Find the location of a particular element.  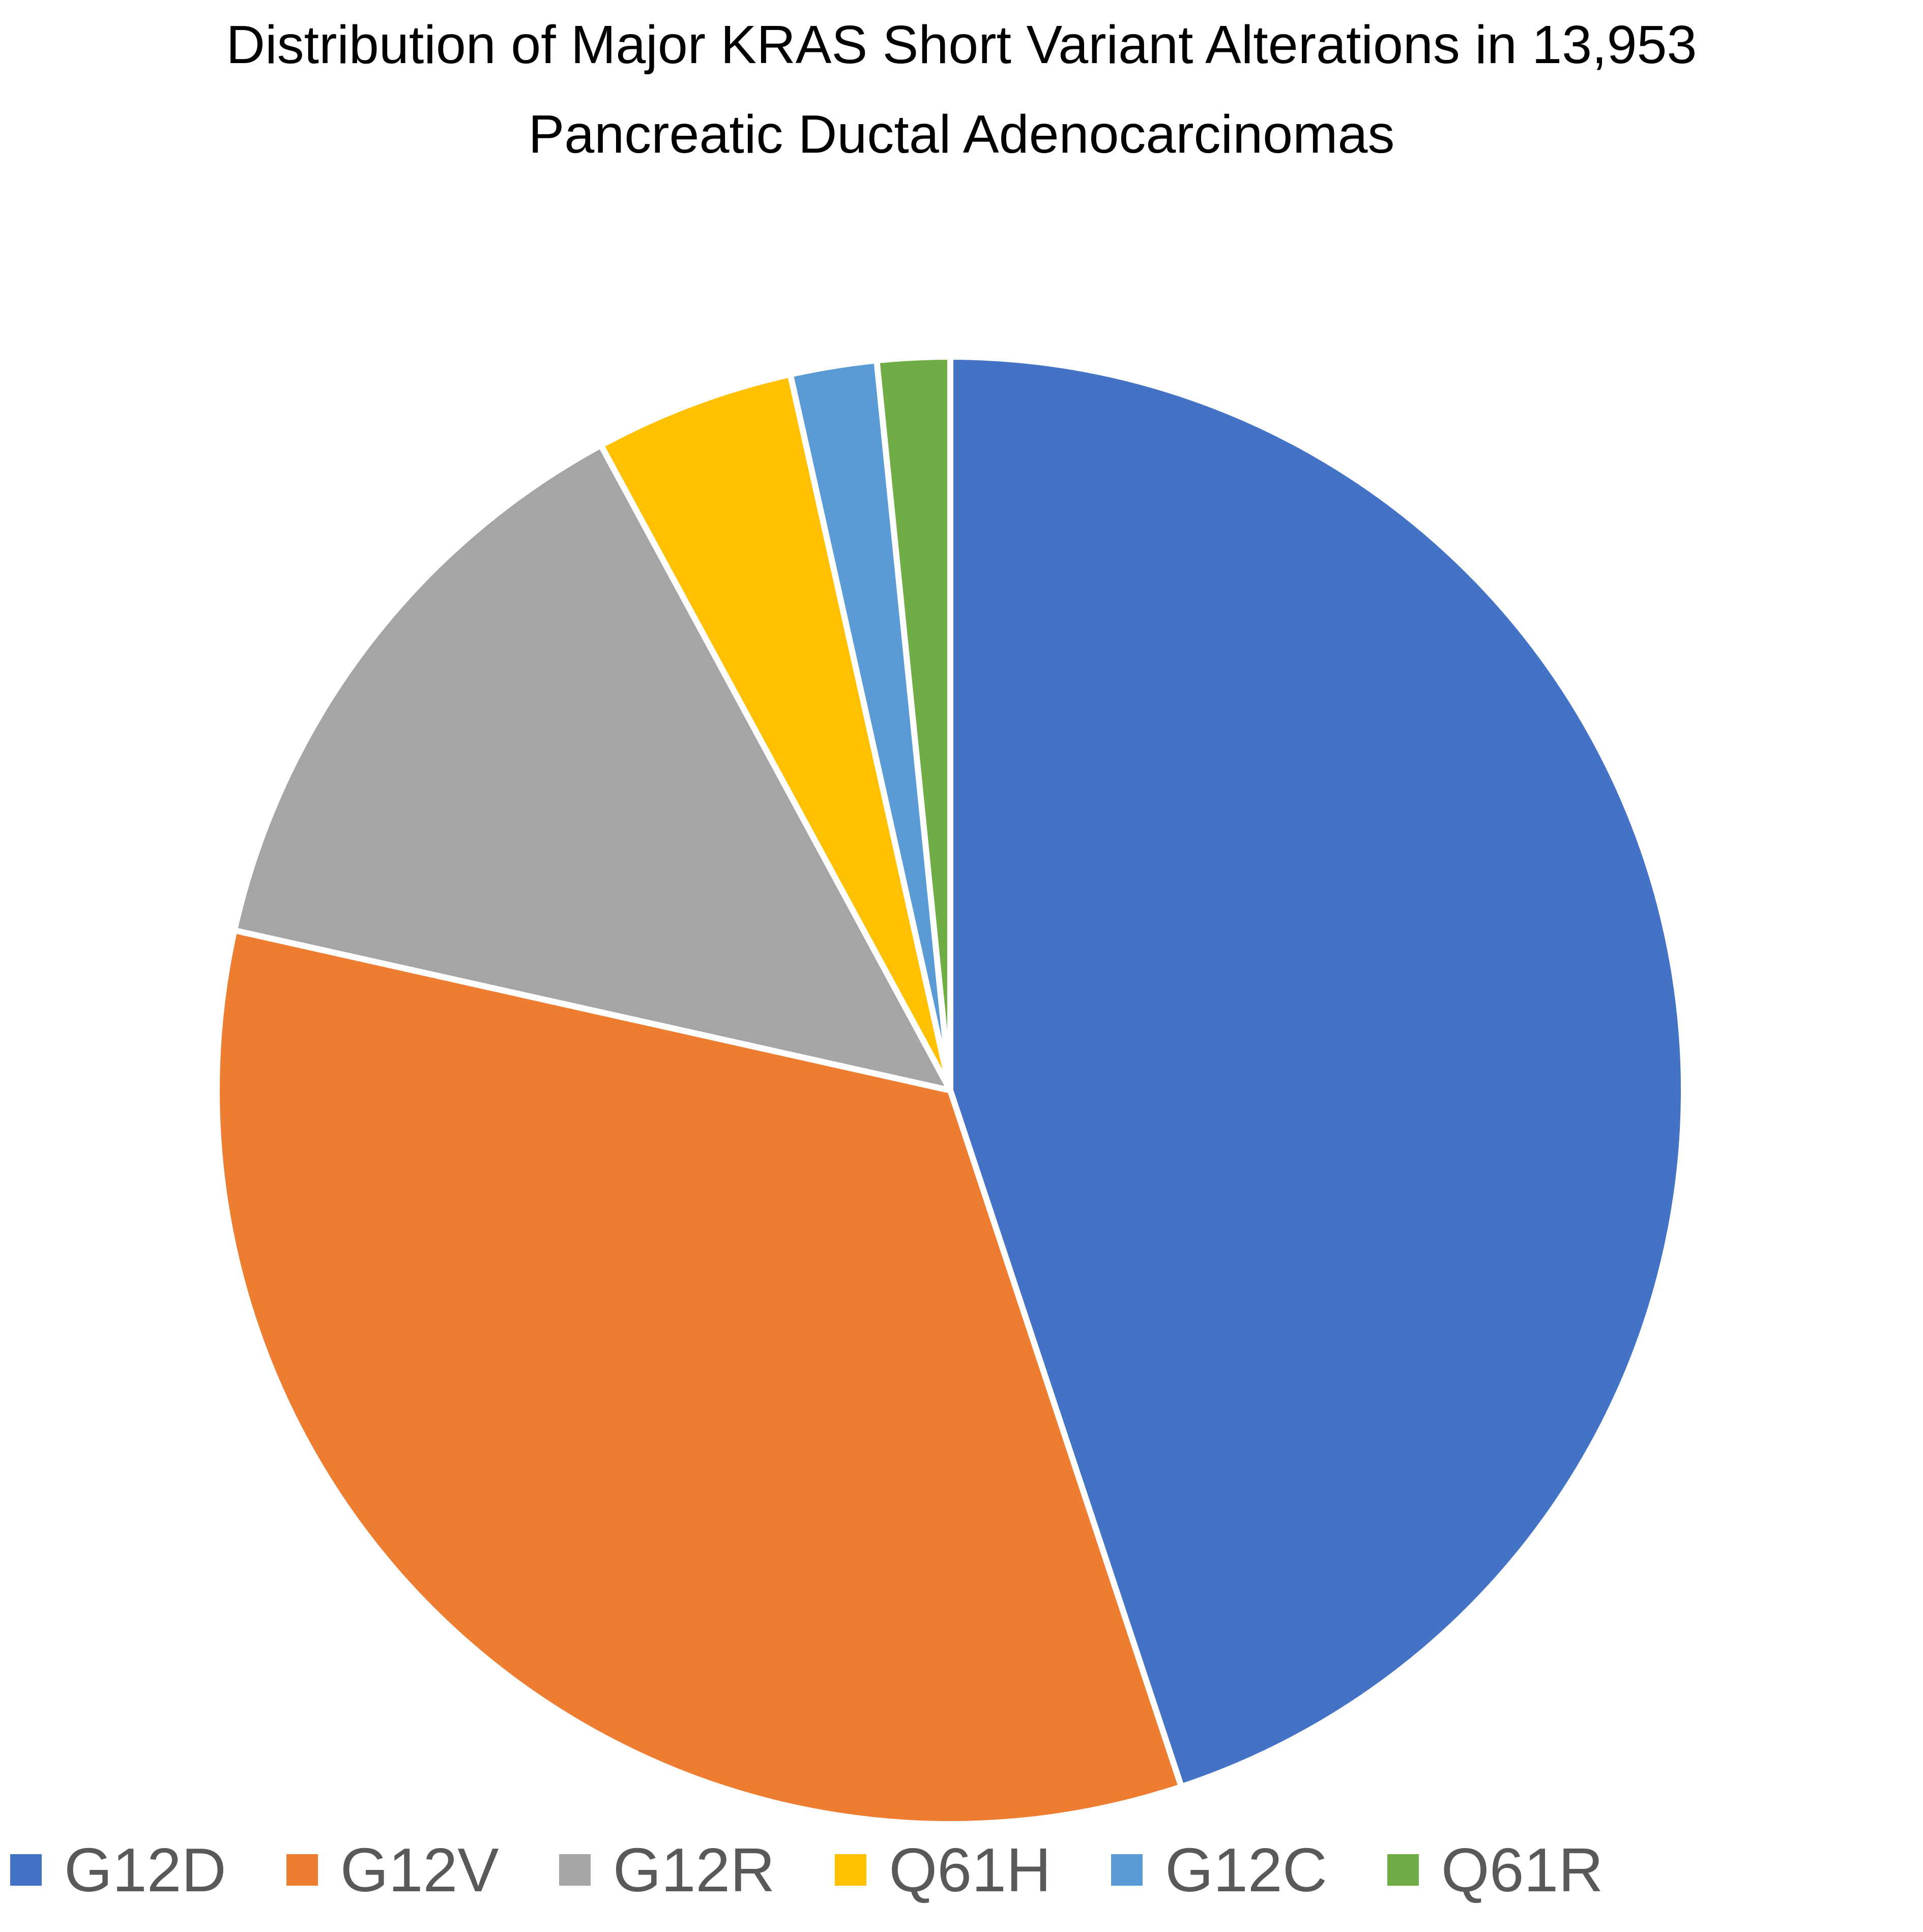

legend-label-g12v: G12V is located at coordinates (419, 1870).